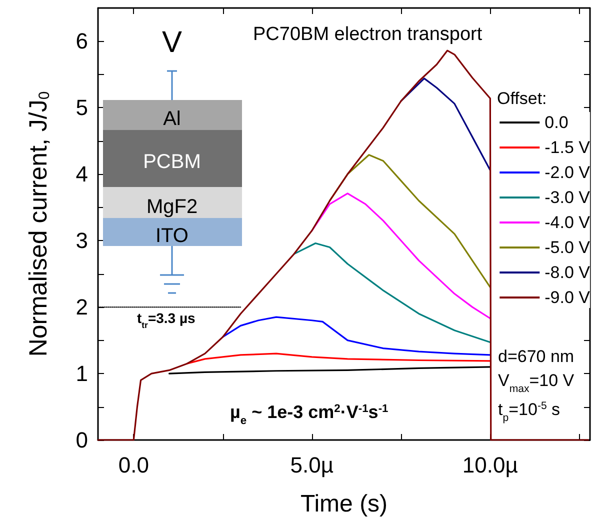  I want to click on annotation: PCBM, so click(172, 162).